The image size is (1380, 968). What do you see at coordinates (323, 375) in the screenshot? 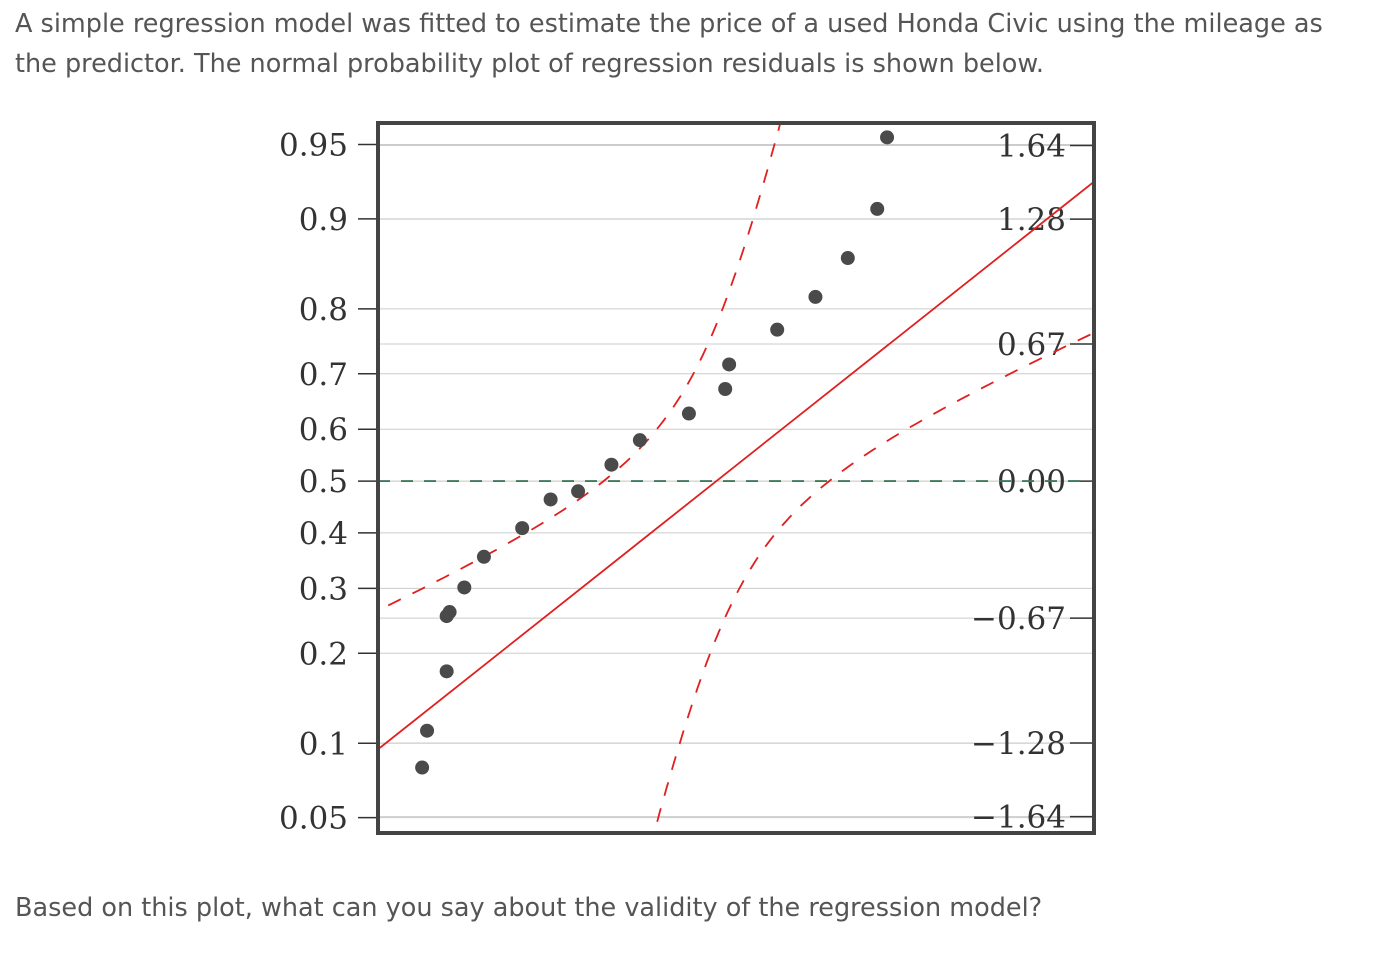
I see `left-tick-label: 0.7` at bounding box center [323, 375].